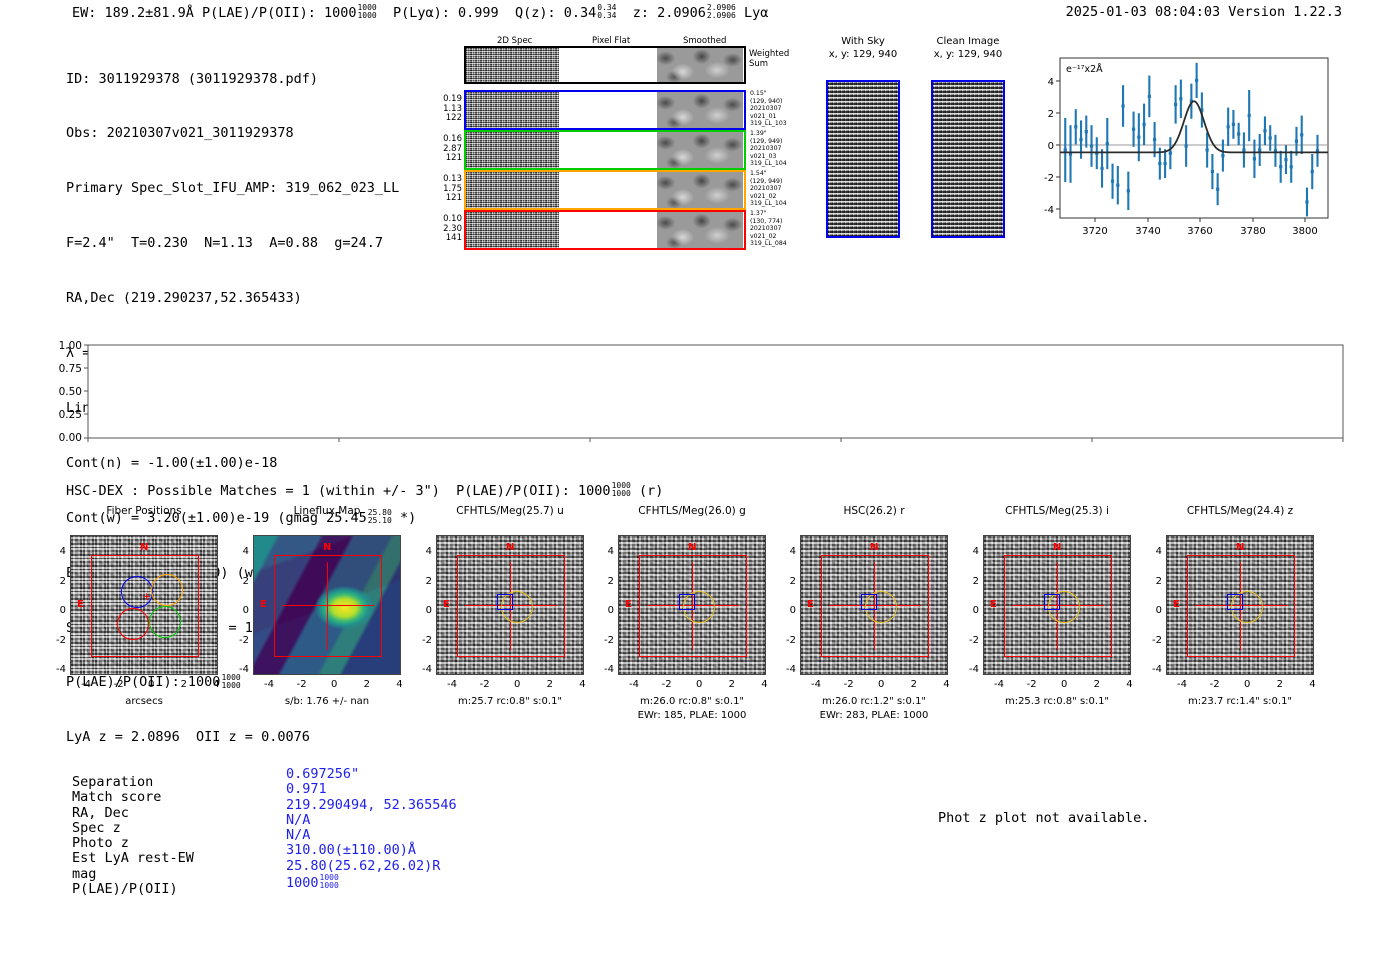 This screenshot has width=1400, height=953. Describe the element at coordinates (1049, 178) in the screenshot. I see `svg-text: -2` at that location.